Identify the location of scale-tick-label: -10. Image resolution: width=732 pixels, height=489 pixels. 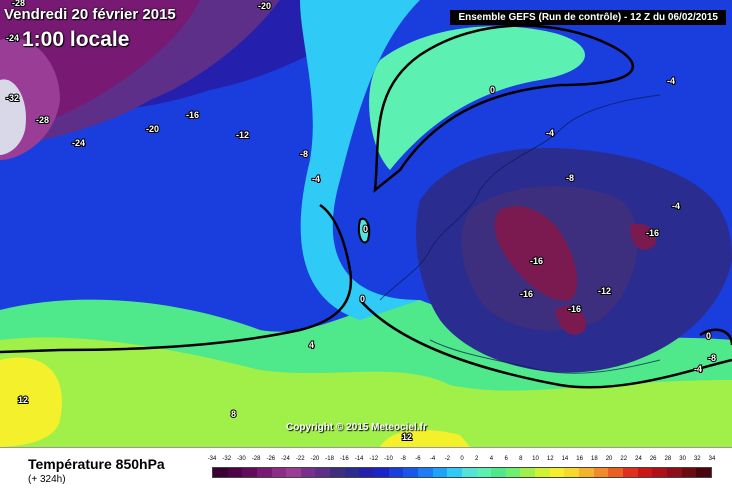
(388, 459).